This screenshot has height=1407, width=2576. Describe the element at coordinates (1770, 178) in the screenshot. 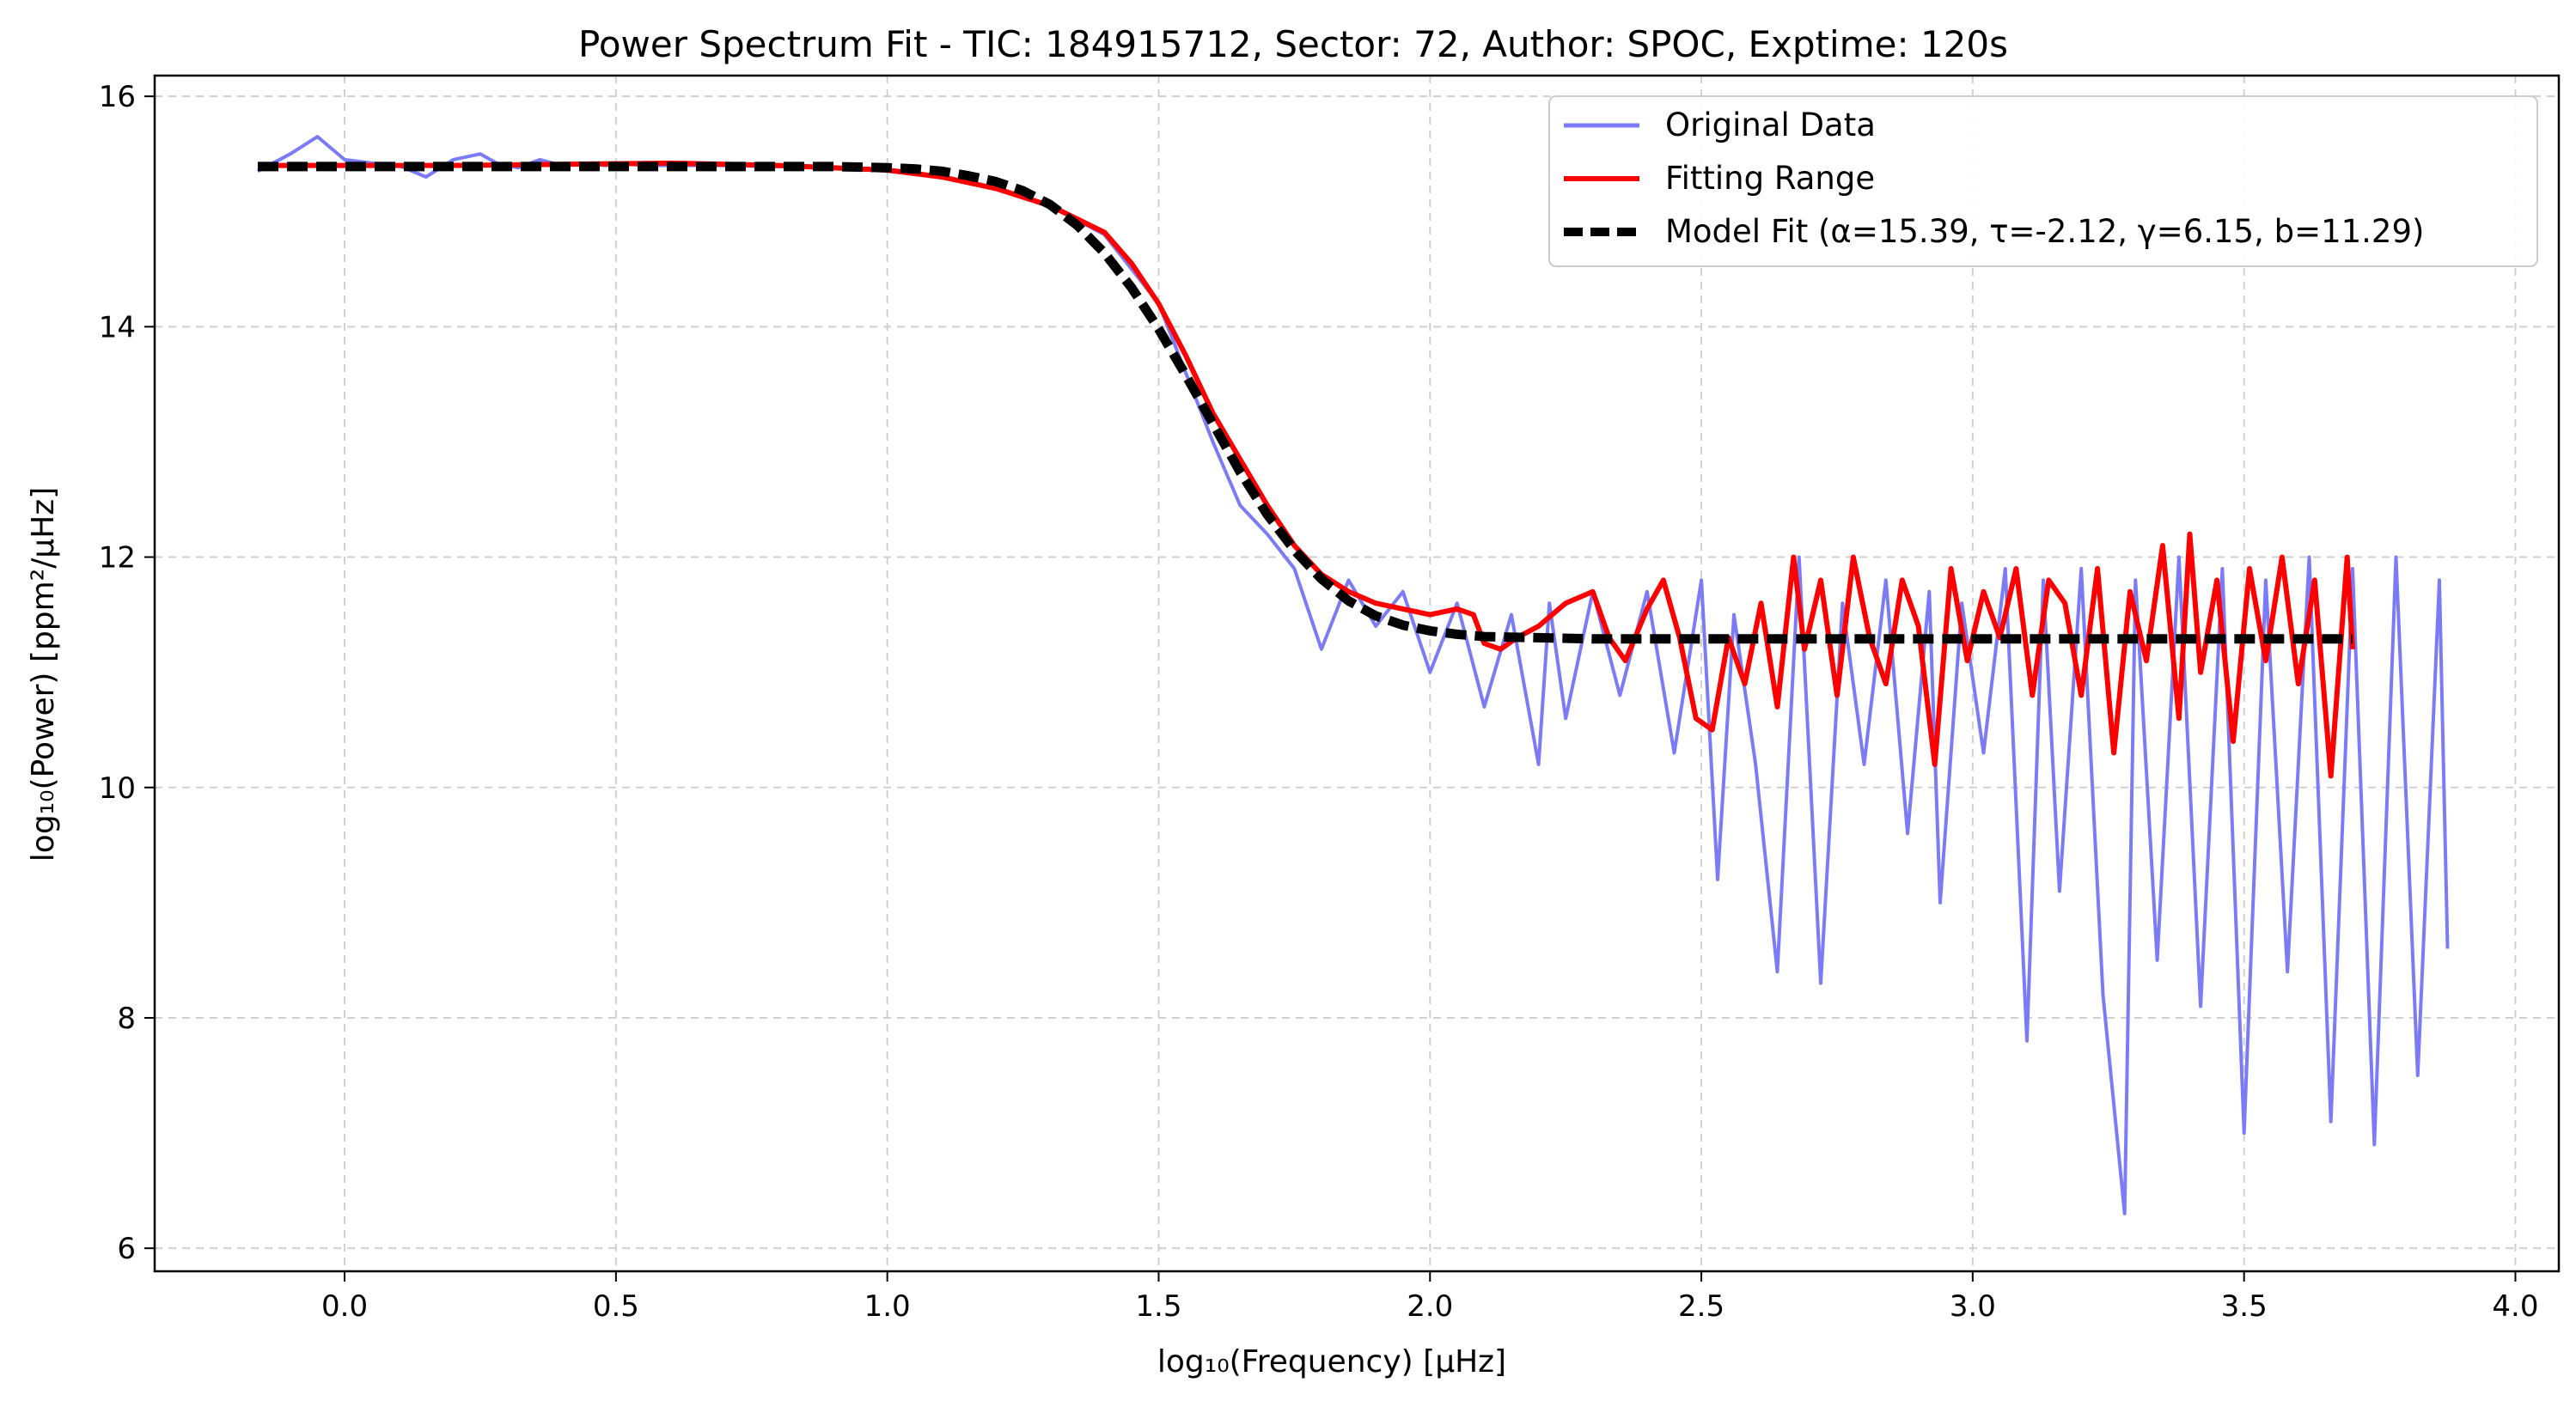

I see `legend-label-fitting-range: Fitting Range` at that location.